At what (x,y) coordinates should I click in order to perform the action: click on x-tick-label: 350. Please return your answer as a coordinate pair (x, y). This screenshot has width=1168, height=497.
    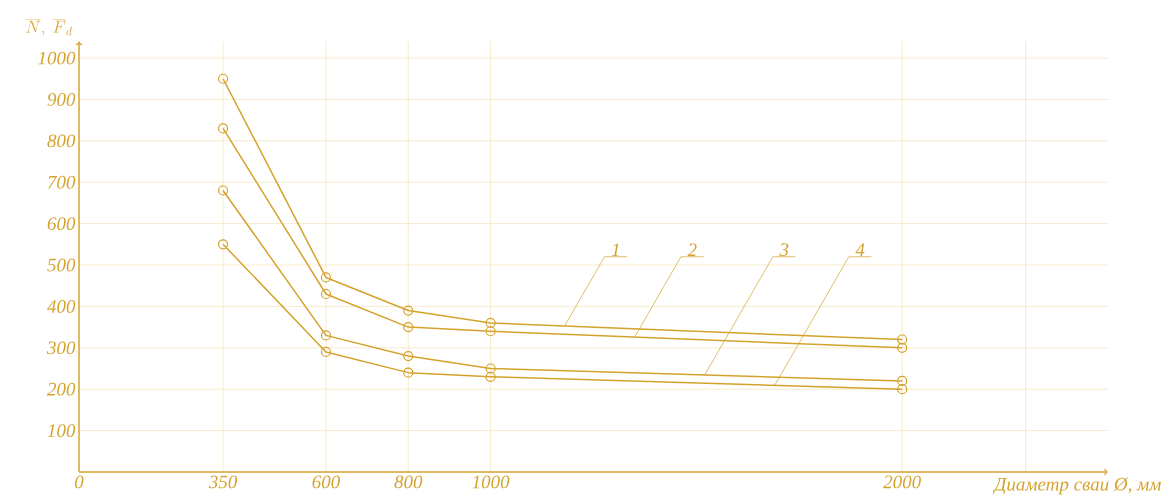
    Looking at the image, I should click on (223, 482).